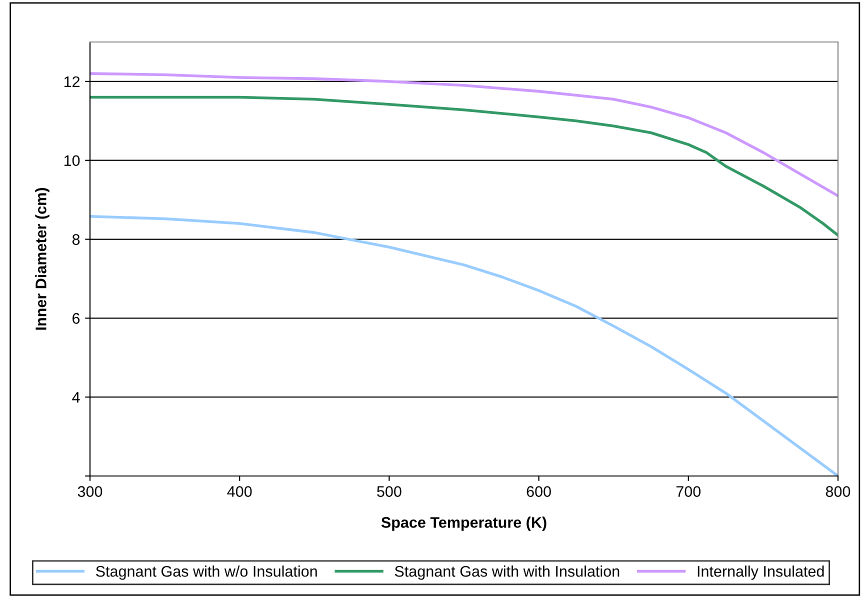 This screenshot has width=862, height=598. What do you see at coordinates (90, 491) in the screenshot?
I see `x-tick-label: 300` at bounding box center [90, 491].